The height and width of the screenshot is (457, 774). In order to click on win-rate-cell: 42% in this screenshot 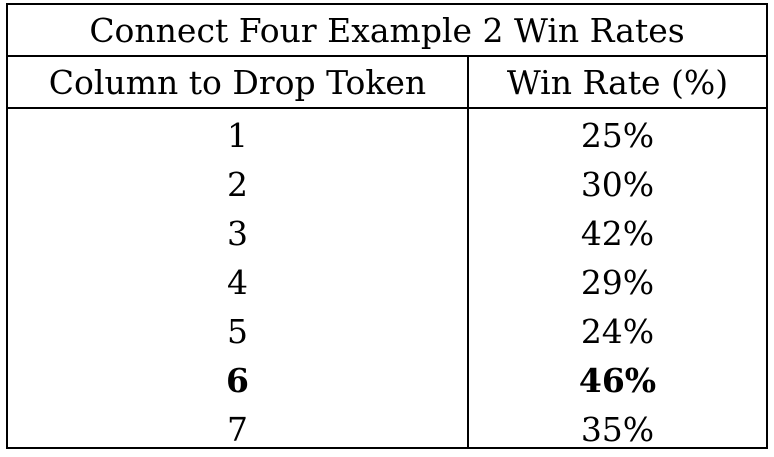, I will do `click(617, 233)`.